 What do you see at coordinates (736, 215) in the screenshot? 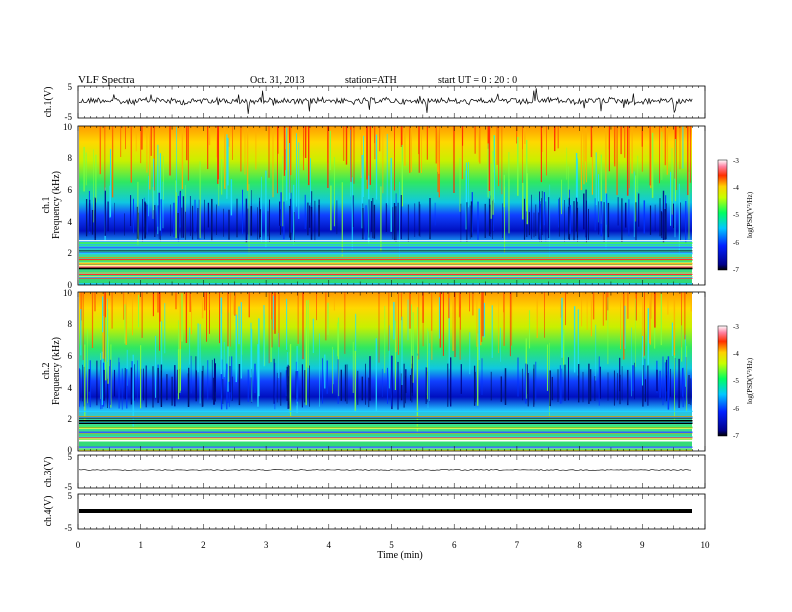
I see `ch1-colorbar-tick--5: -5` at bounding box center [736, 215].